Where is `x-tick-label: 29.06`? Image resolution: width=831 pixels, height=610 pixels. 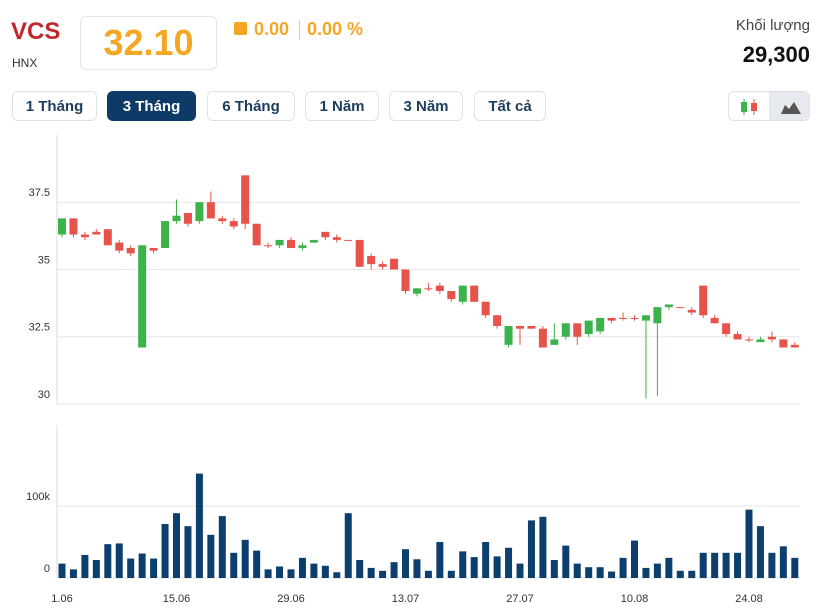
x-tick-label: 29.06 is located at coordinates (291, 599).